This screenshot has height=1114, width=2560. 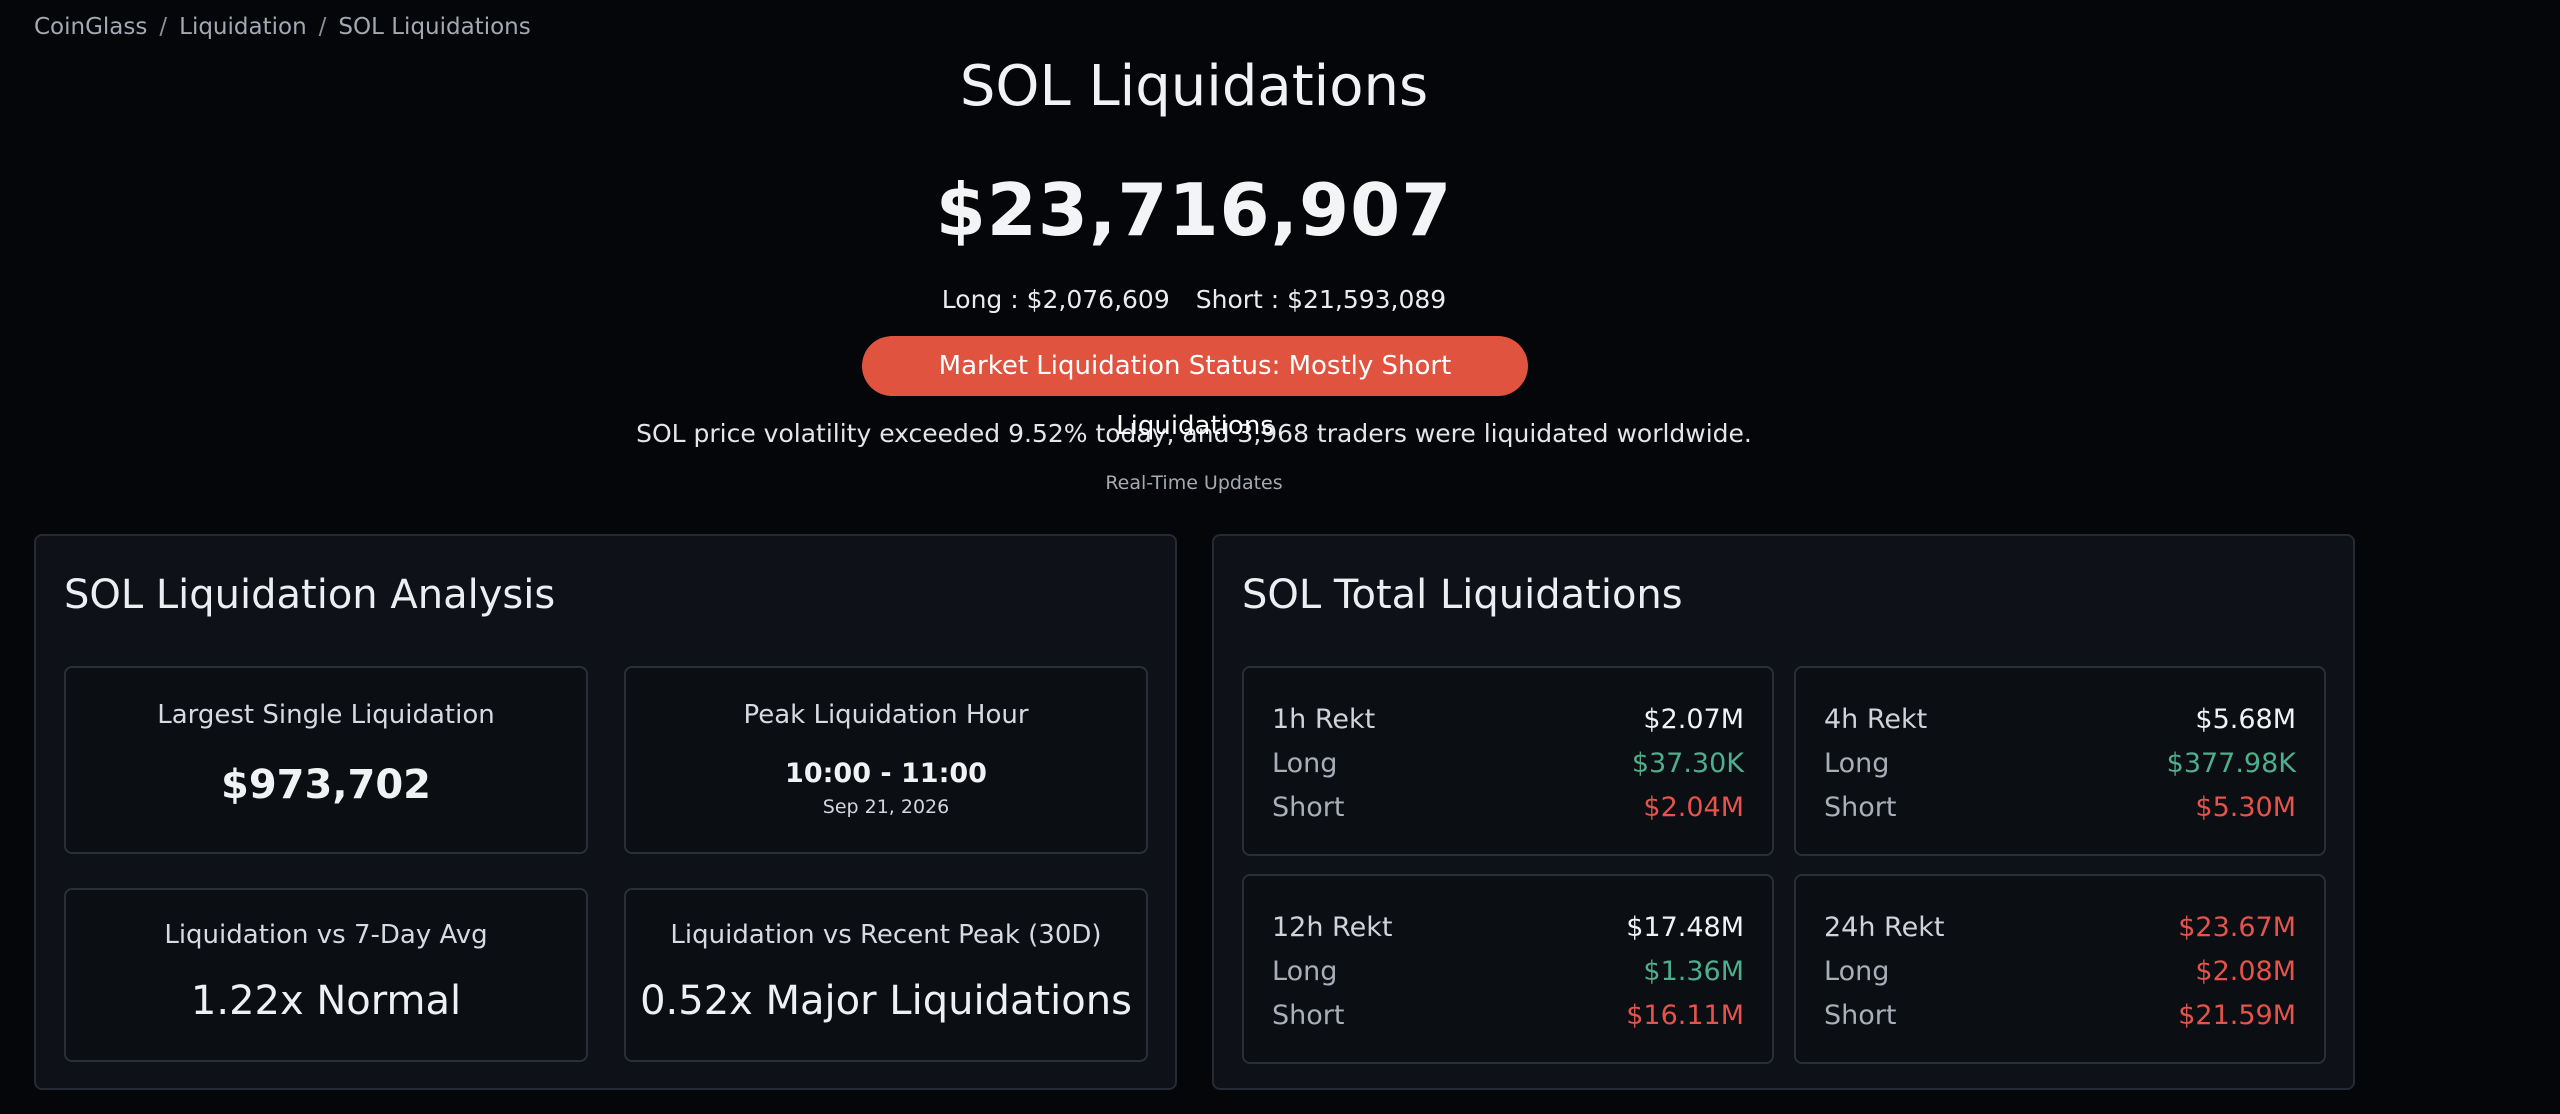 What do you see at coordinates (326, 715) in the screenshot?
I see `largest-liquidation-label: Largest Single Liquidation` at bounding box center [326, 715].